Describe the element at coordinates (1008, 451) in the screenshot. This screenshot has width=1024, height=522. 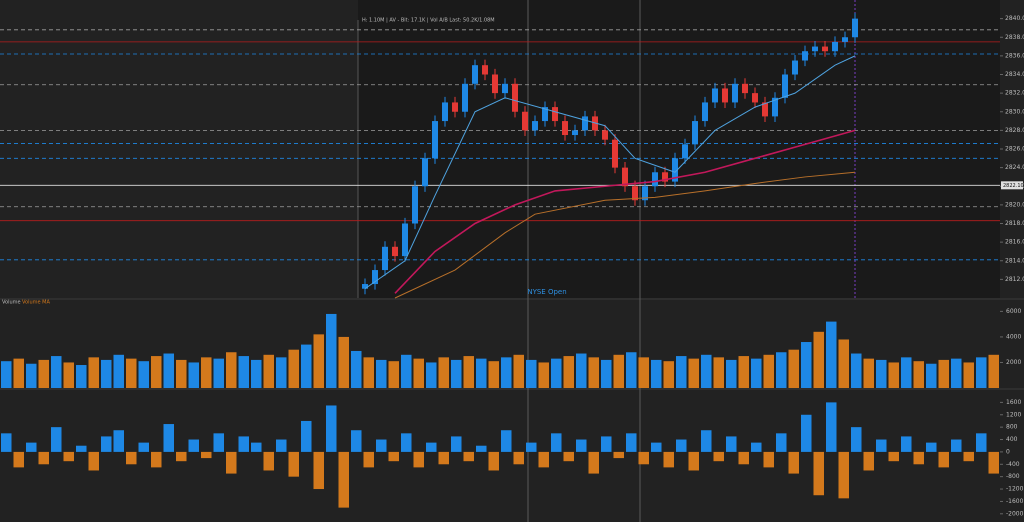
I see `y-tick-label: 0` at that location.